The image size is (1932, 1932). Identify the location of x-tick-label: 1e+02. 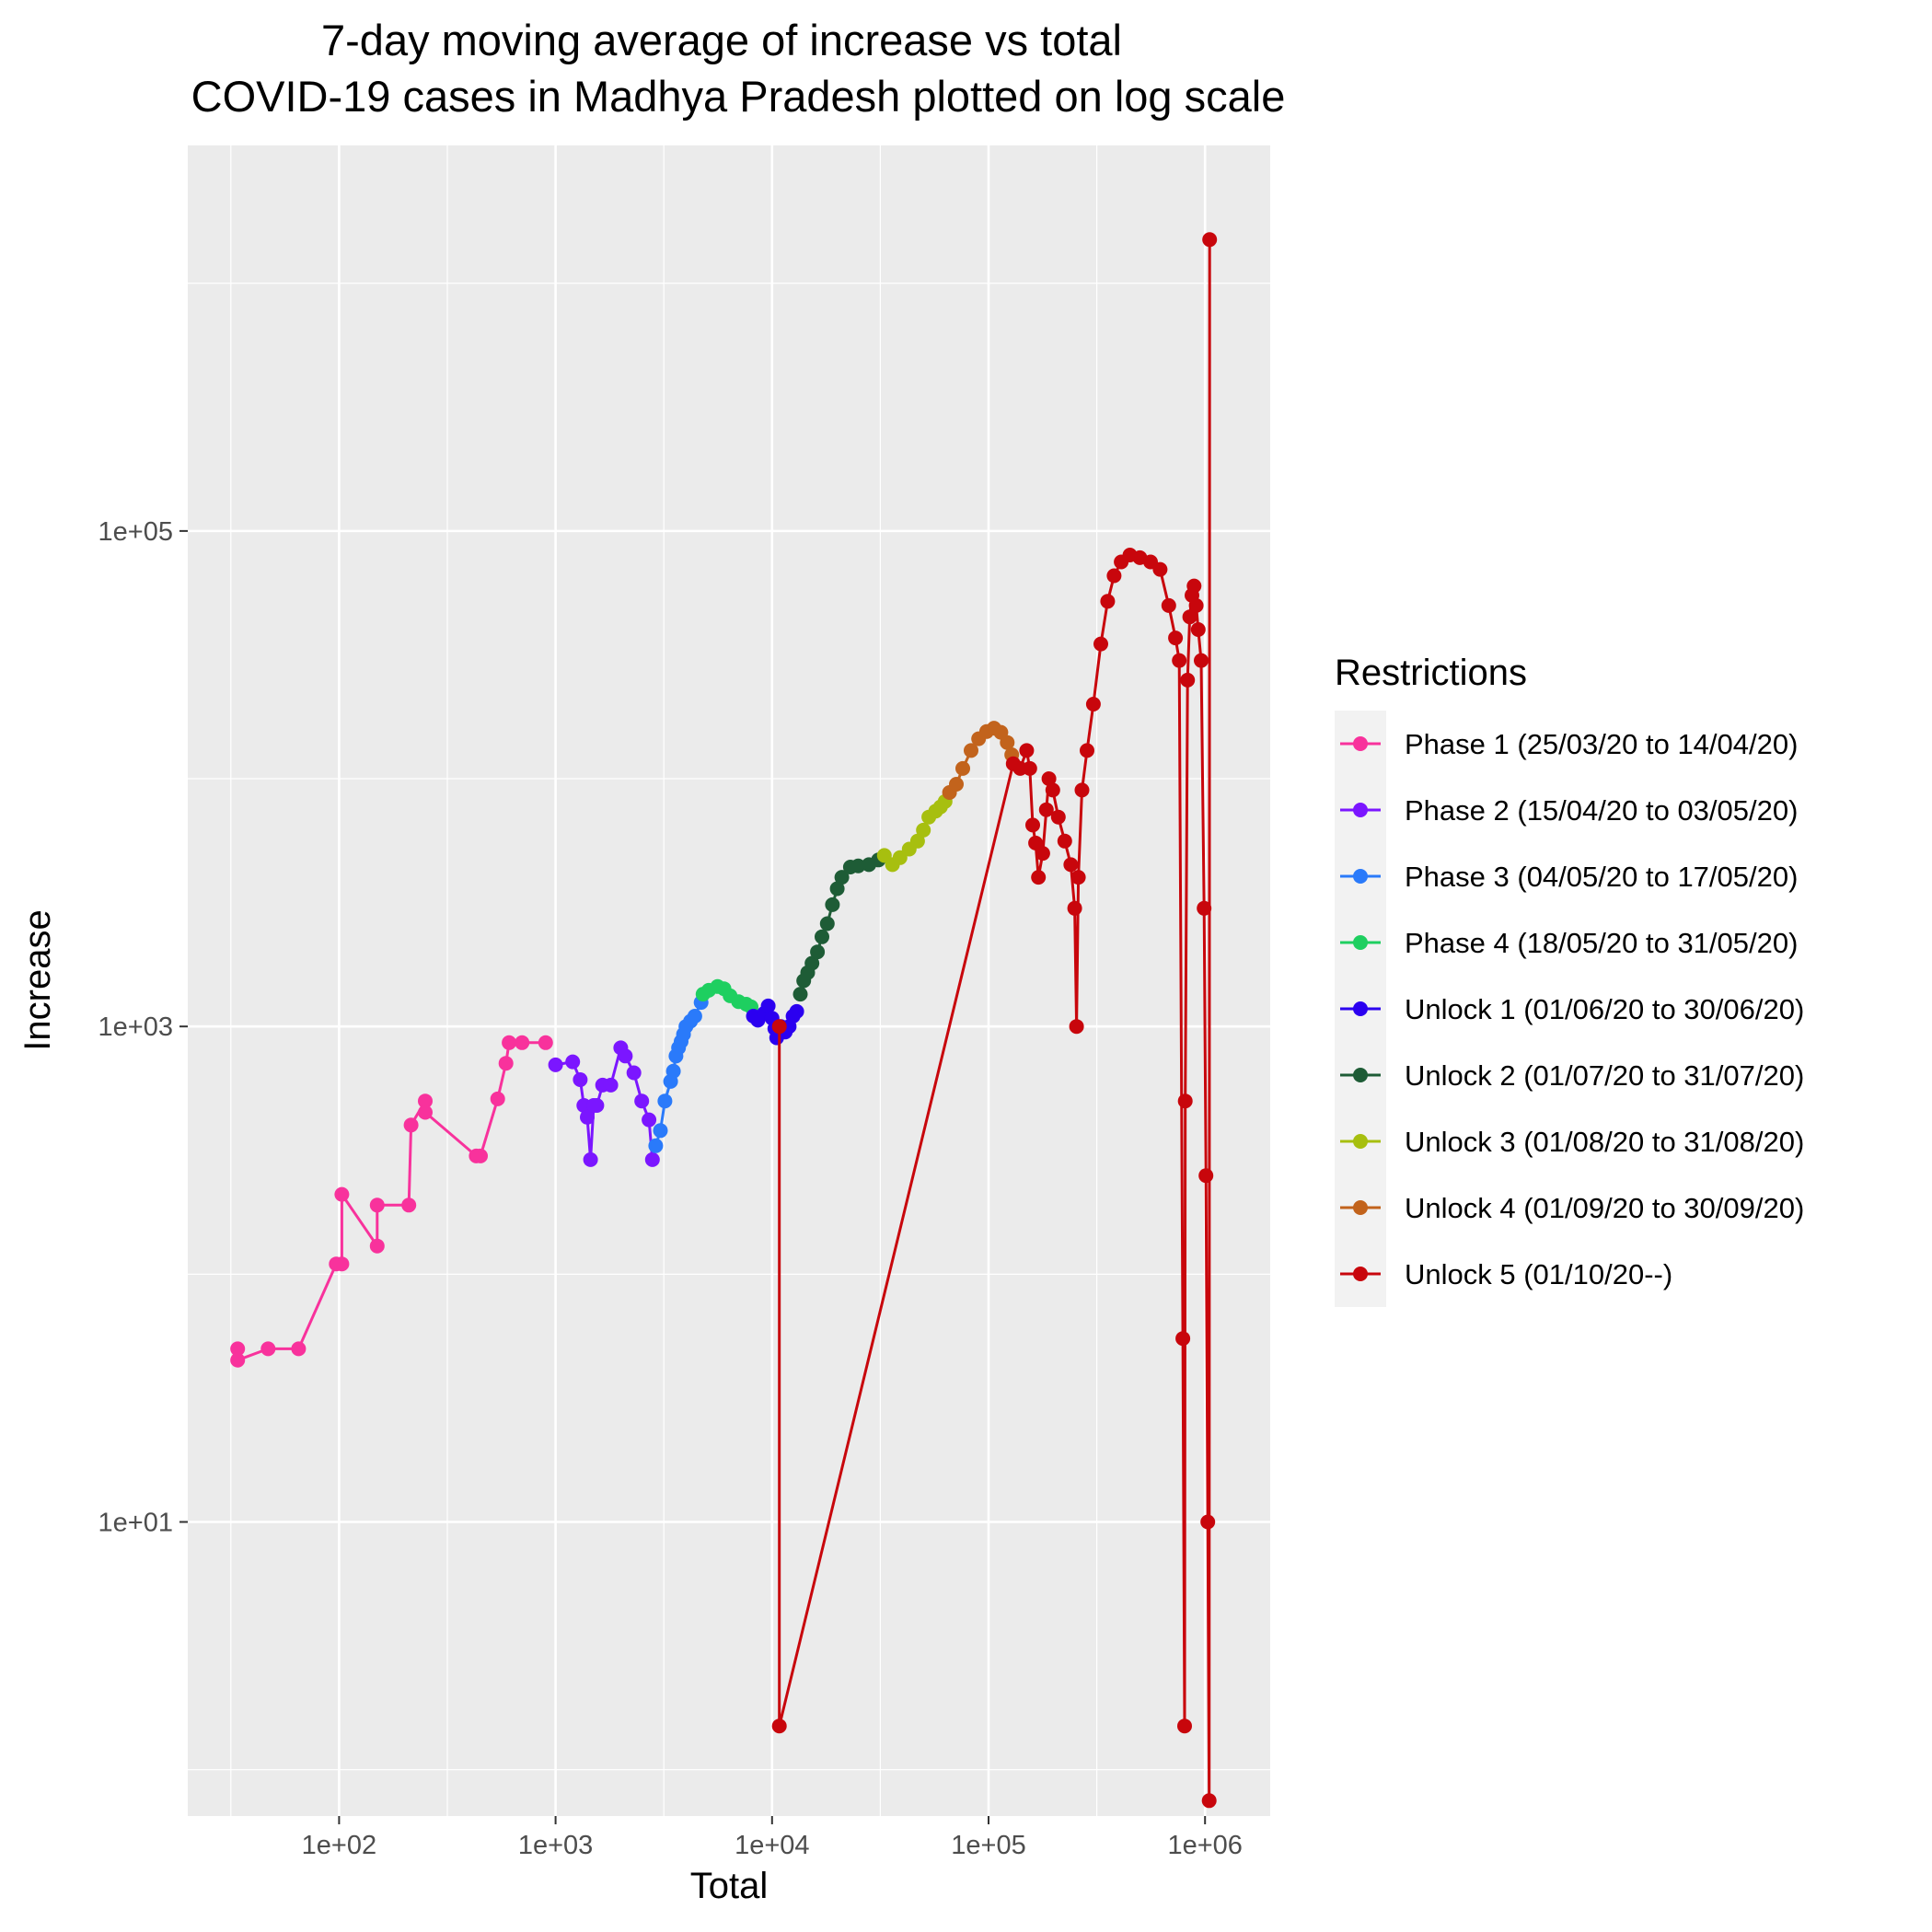
(339, 1846).